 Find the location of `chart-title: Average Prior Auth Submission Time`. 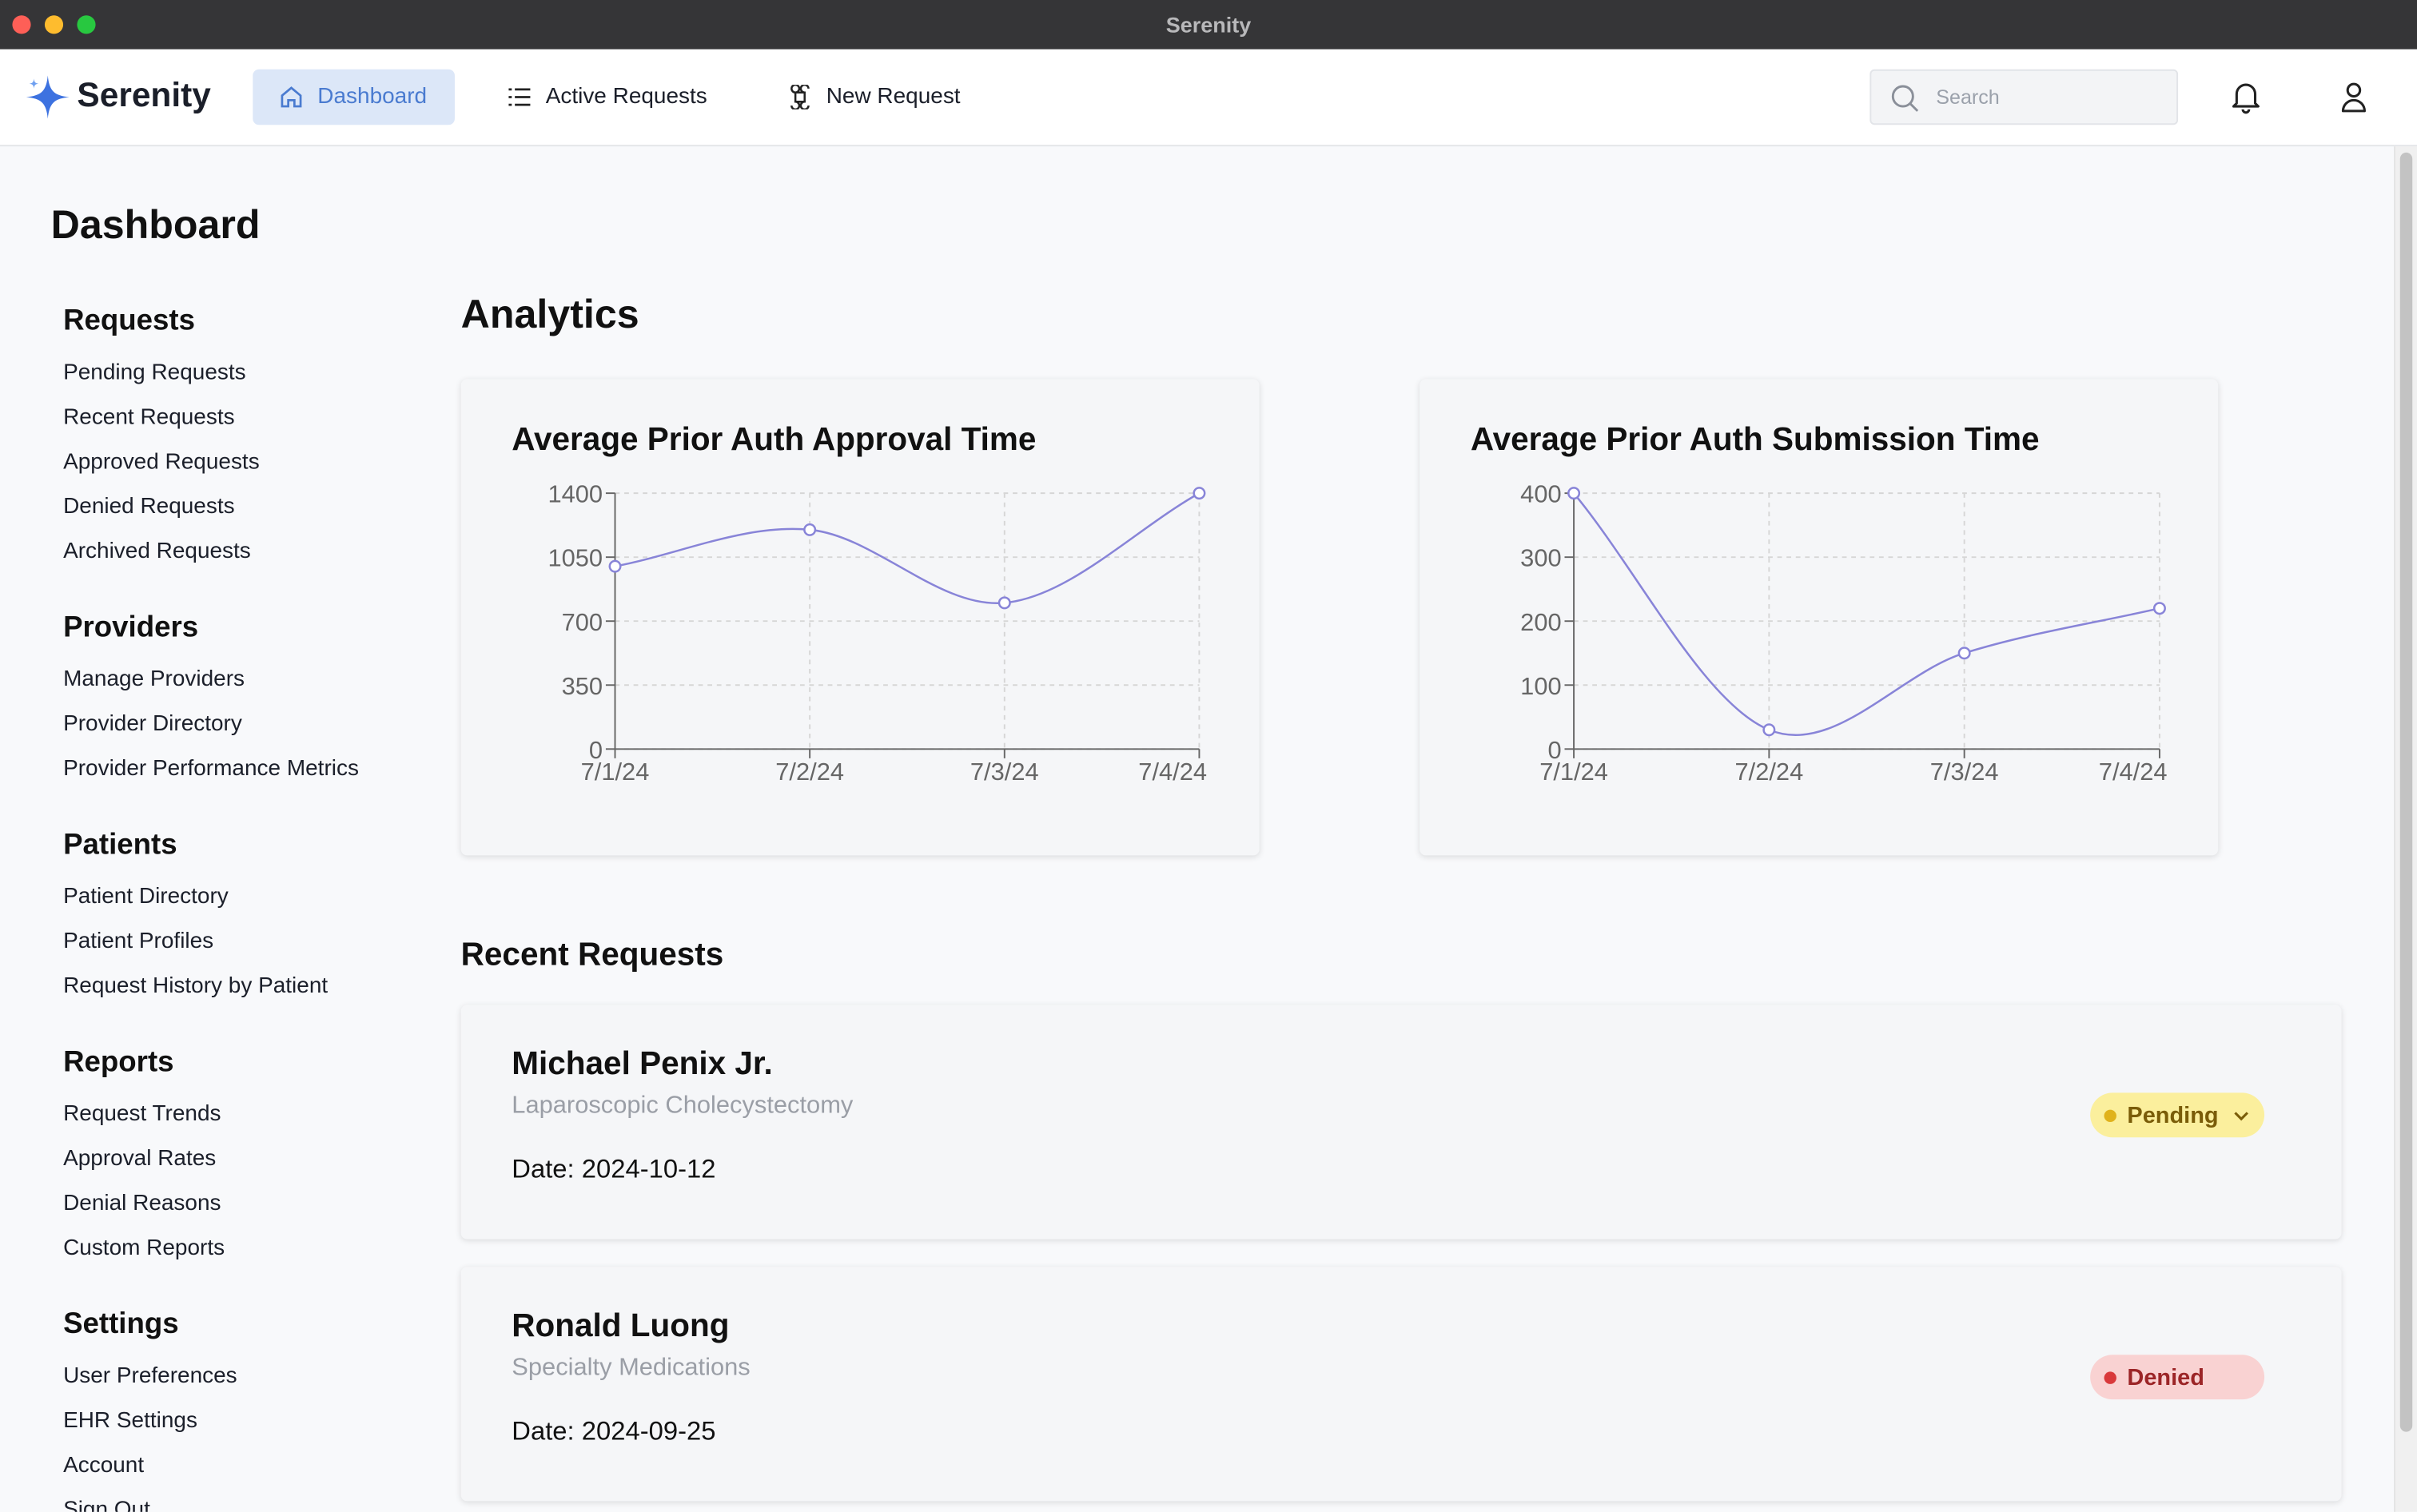

chart-title: Average Prior Auth Submission Time is located at coordinates (1756, 439).